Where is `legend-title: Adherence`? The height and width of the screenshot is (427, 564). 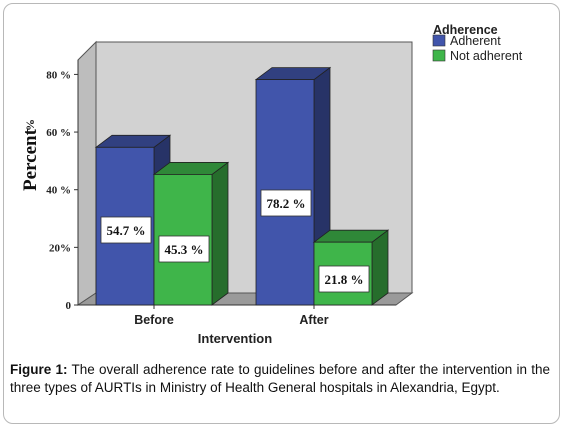 legend-title: Adherence is located at coordinates (465, 30).